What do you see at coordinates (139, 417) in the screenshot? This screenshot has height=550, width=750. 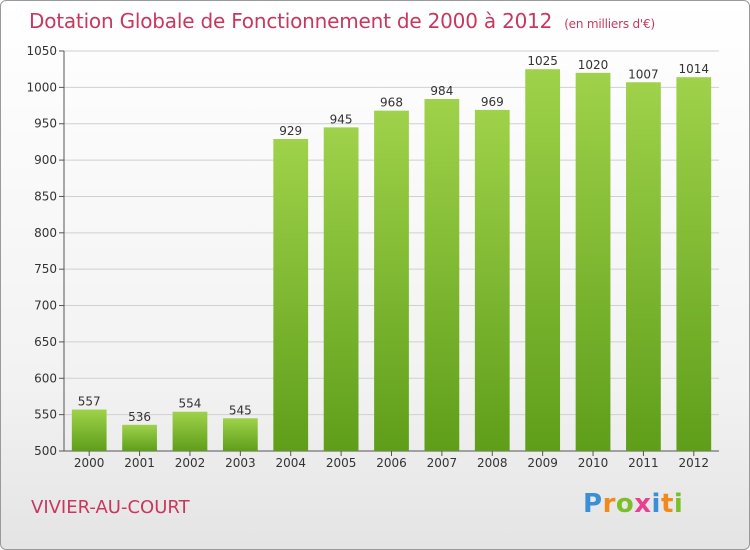 I see `bar-value-label: 536` at bounding box center [139, 417].